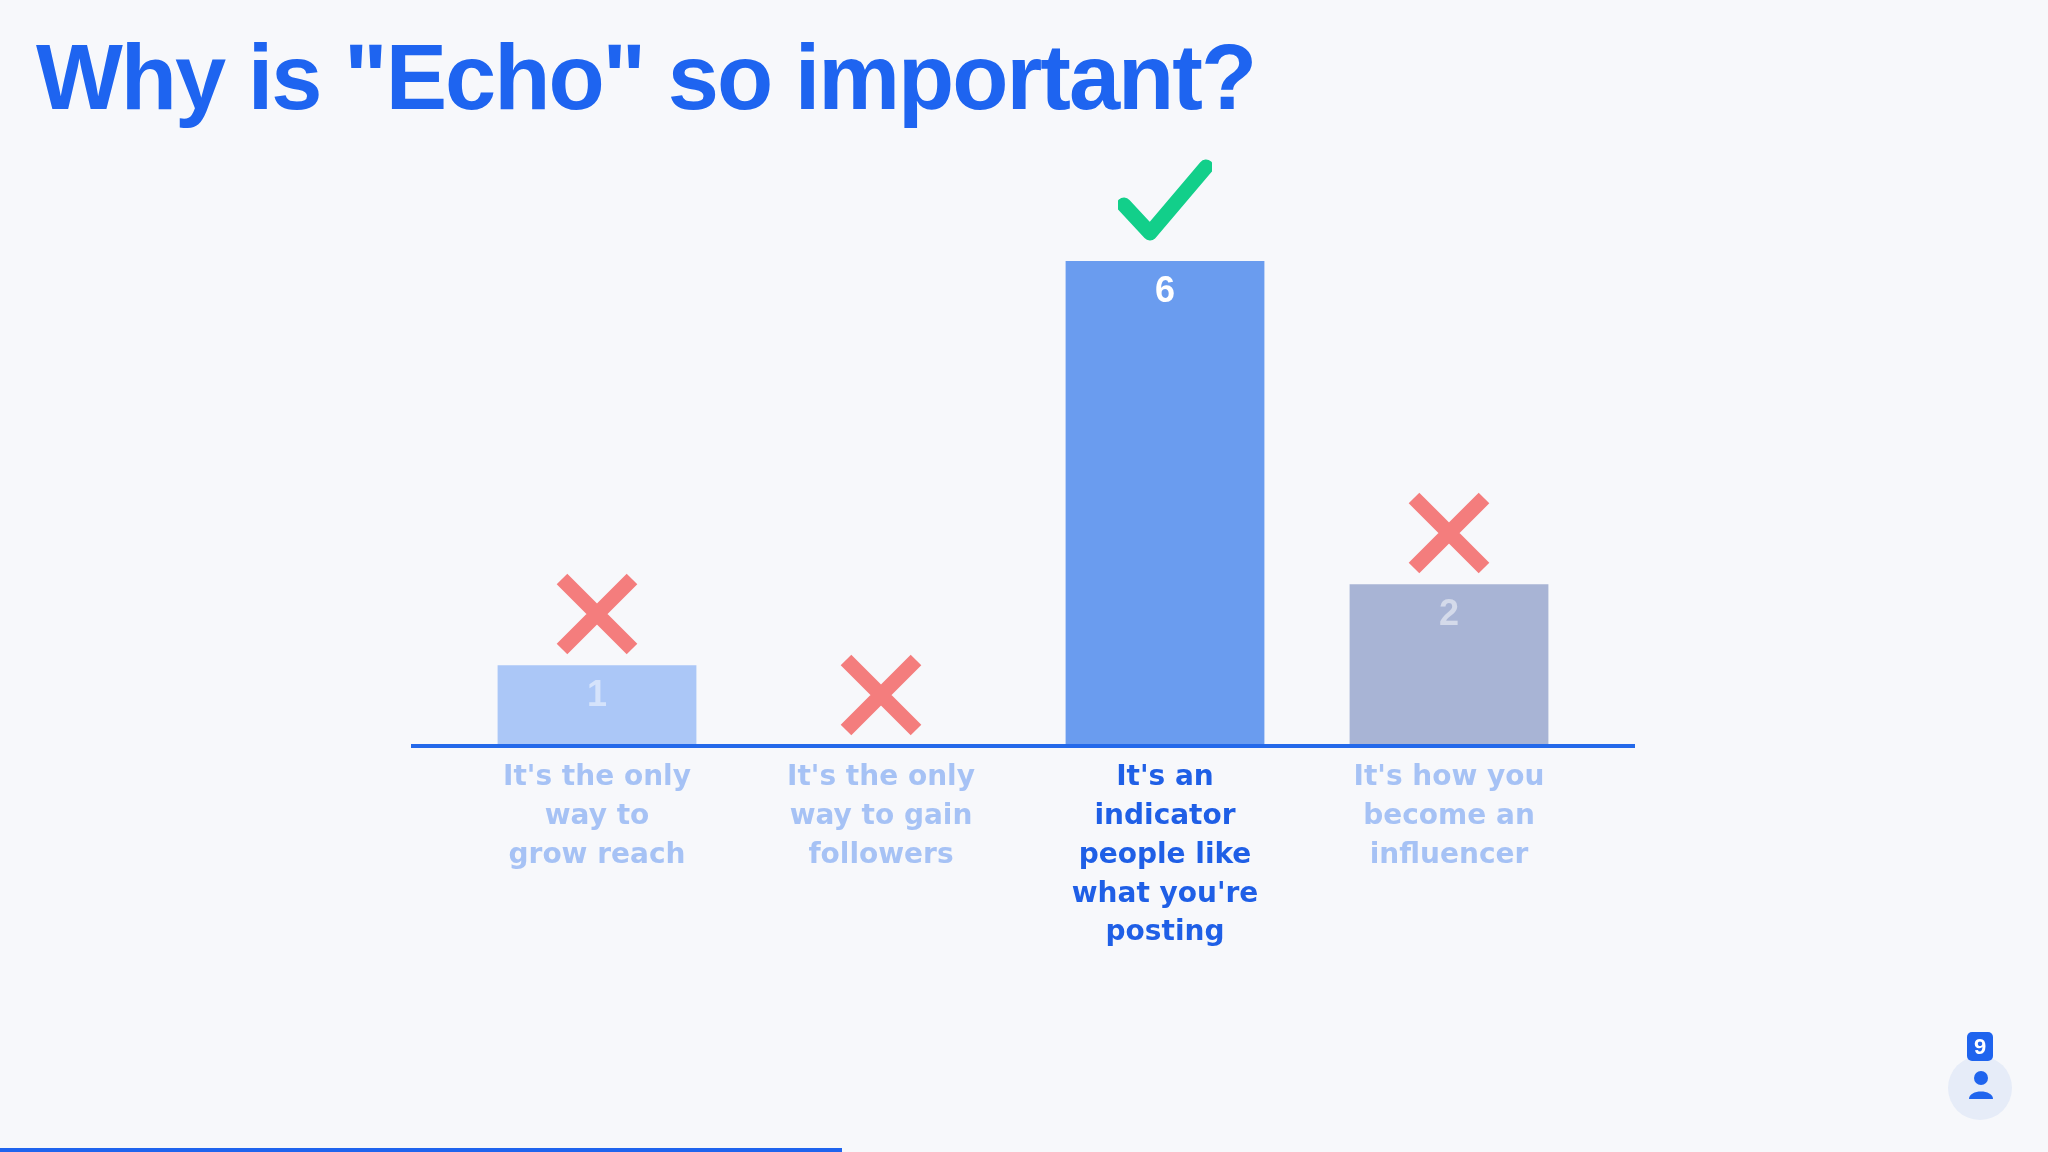 The width and height of the screenshot is (2048, 1152). I want to click on data-label: 6, so click(1165, 289).